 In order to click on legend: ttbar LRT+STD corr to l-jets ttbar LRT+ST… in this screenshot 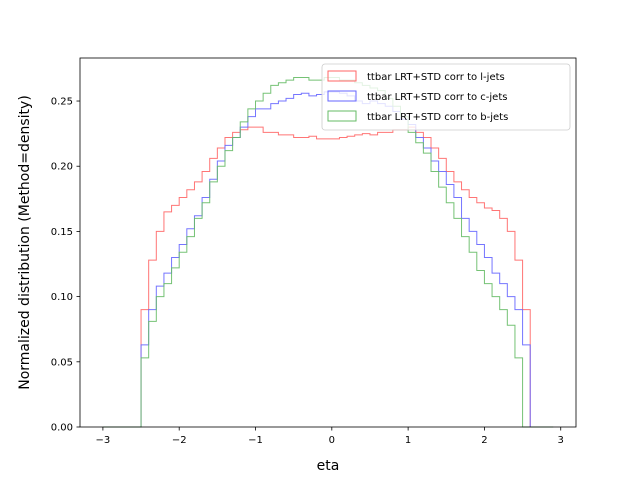, I will do `click(446, 97)`.